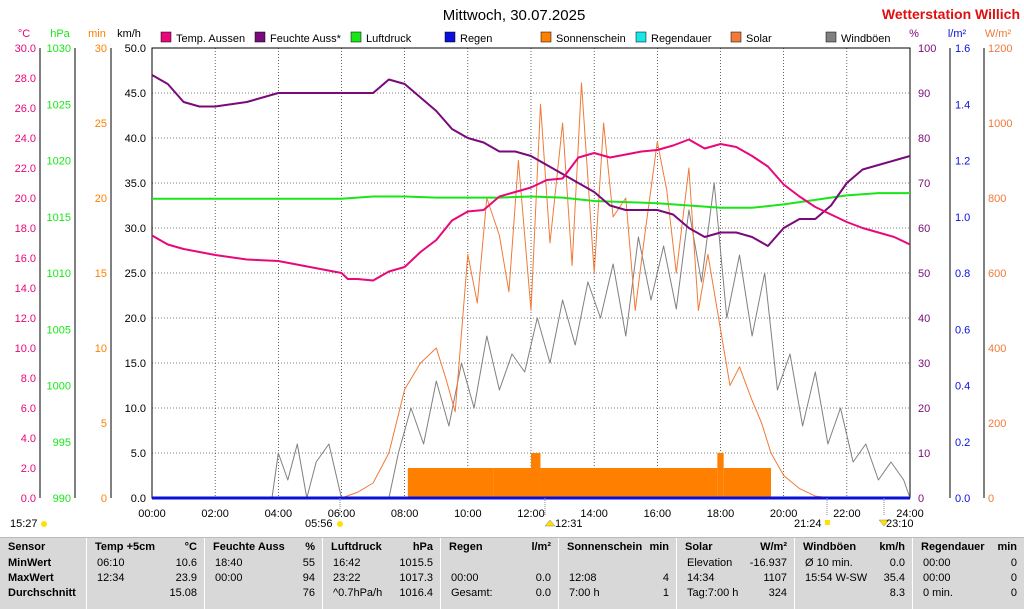  What do you see at coordinates (263, 573) in the screenshot?
I see `summary-column-hum: Feuchte Auss% 18:40 55 00:00 94 76` at bounding box center [263, 573].